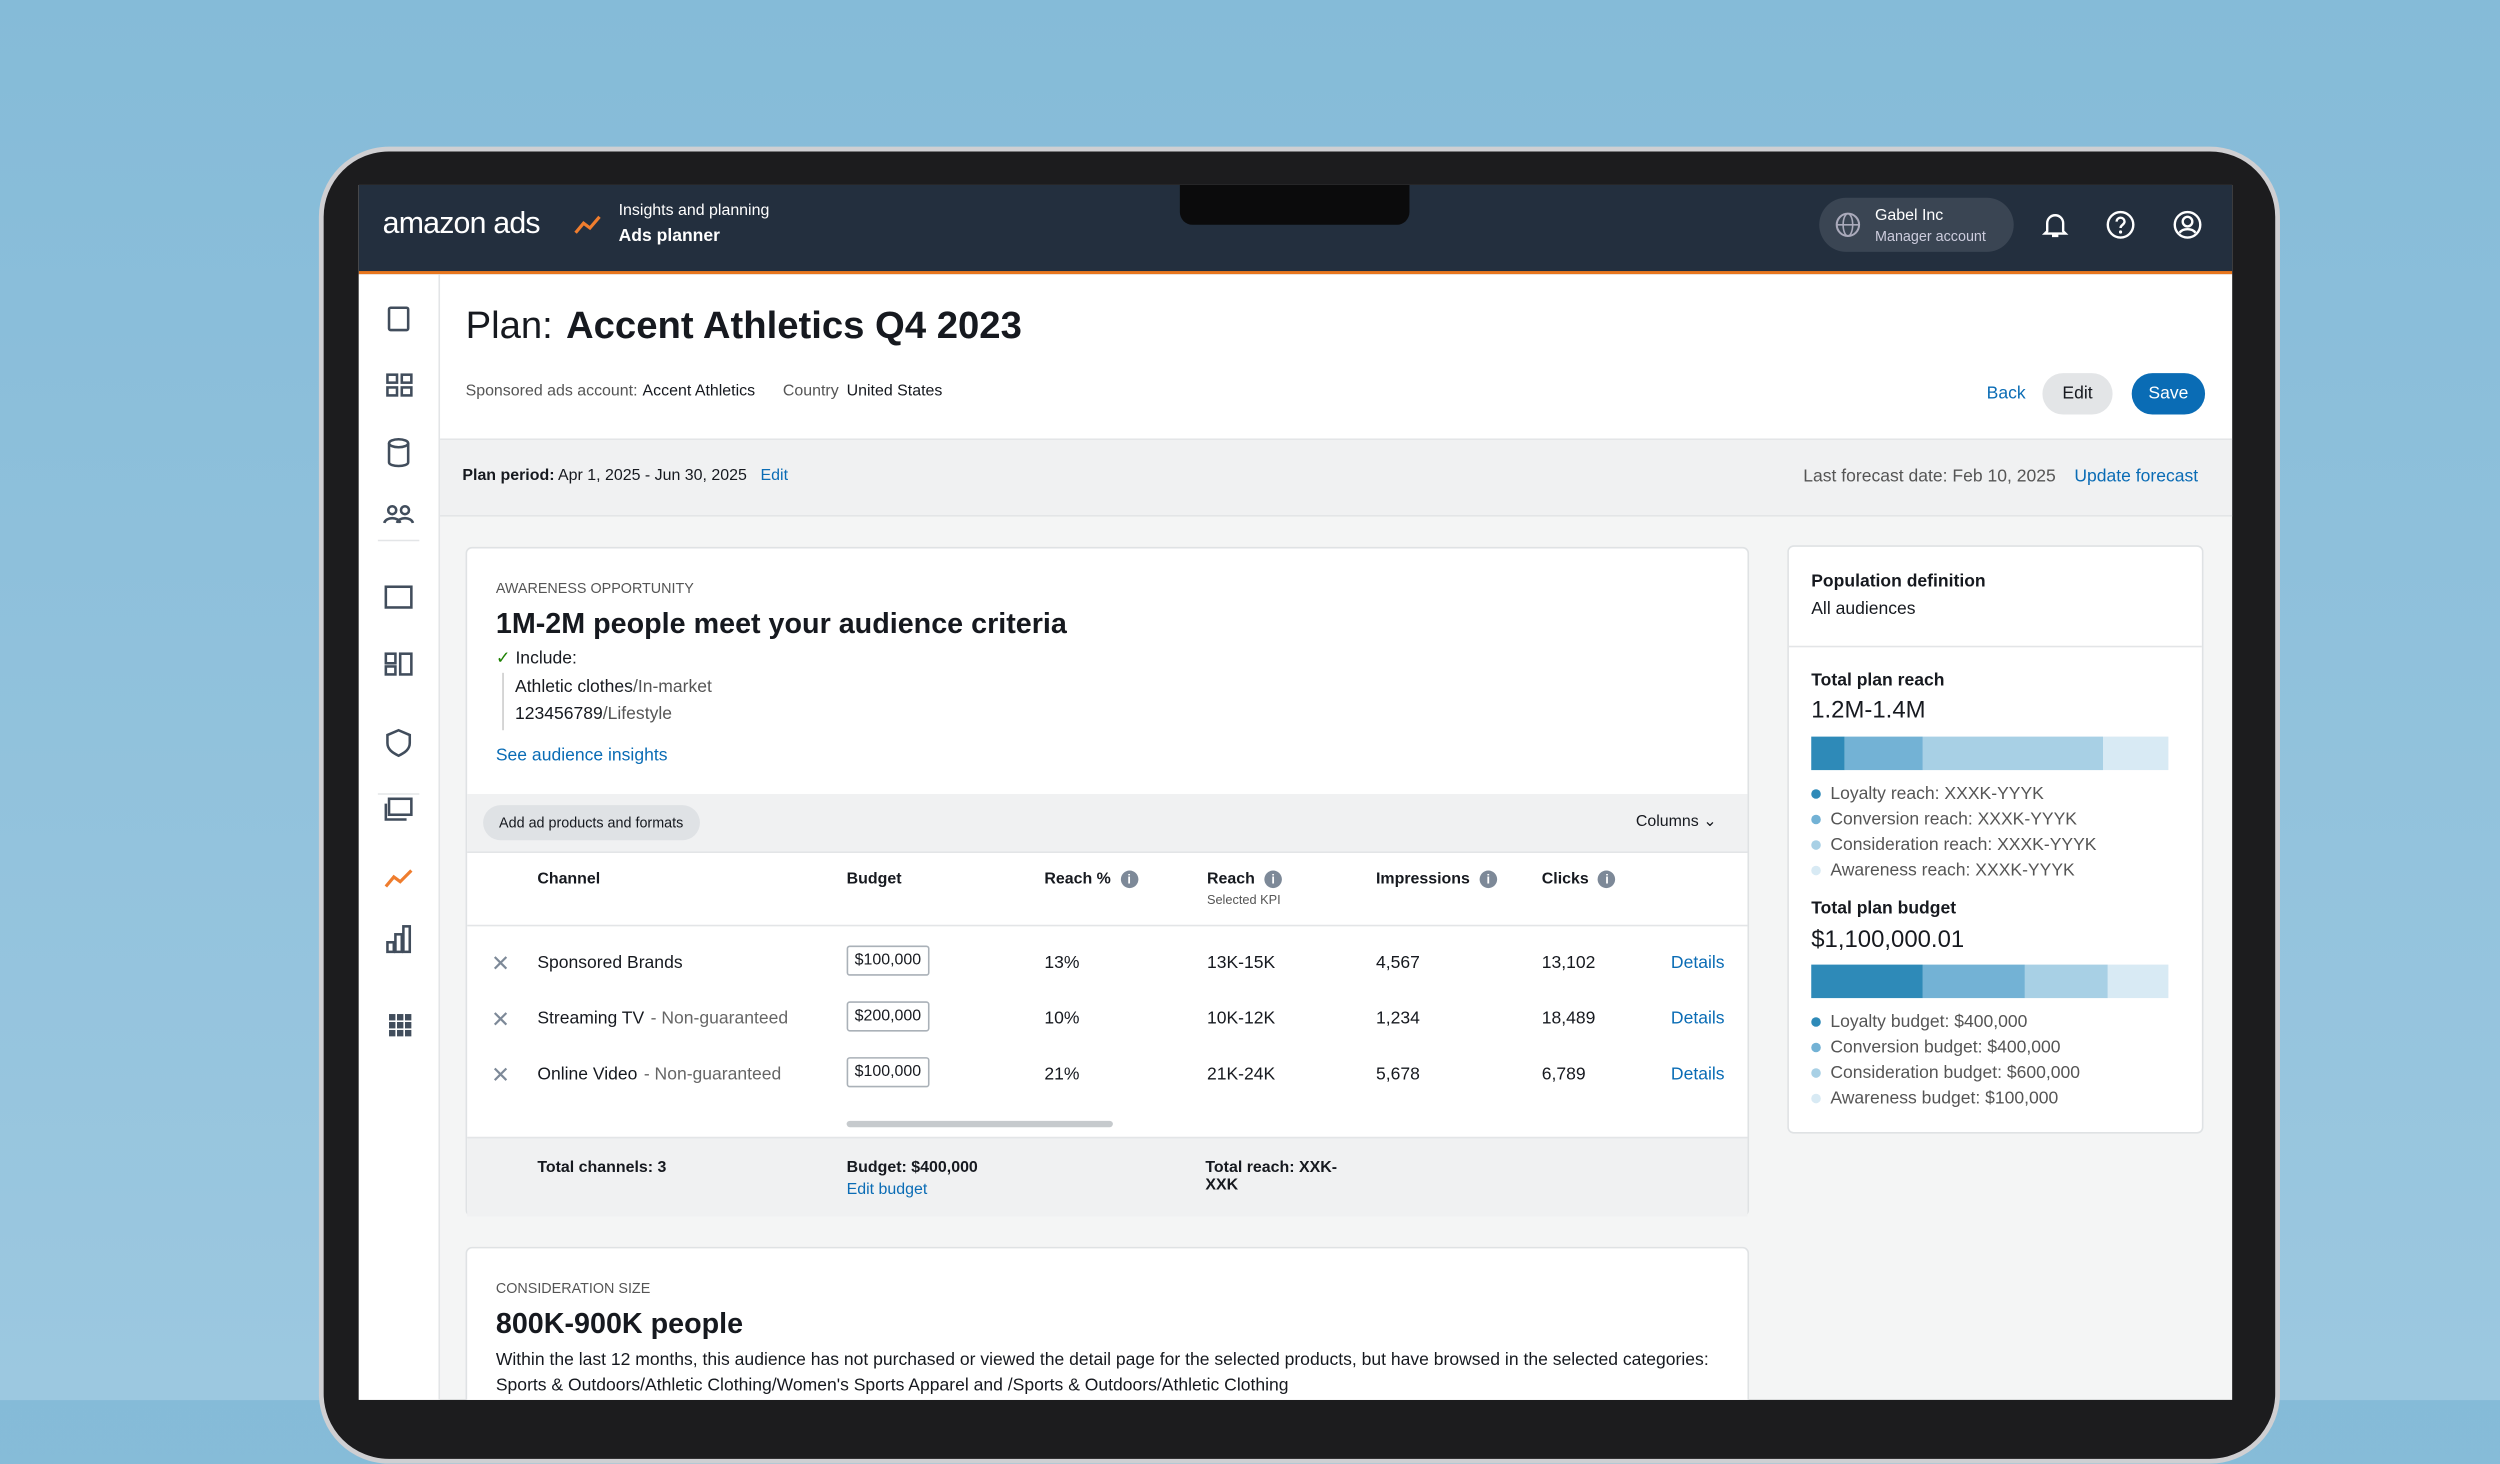  Describe the element at coordinates (874, 879) in the screenshot. I see `column-header: Budget` at that location.